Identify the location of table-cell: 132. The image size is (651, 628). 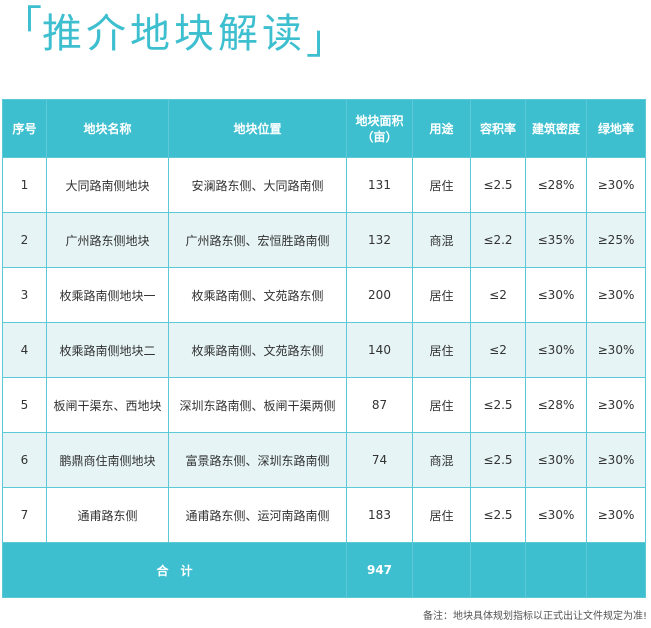
(379, 240).